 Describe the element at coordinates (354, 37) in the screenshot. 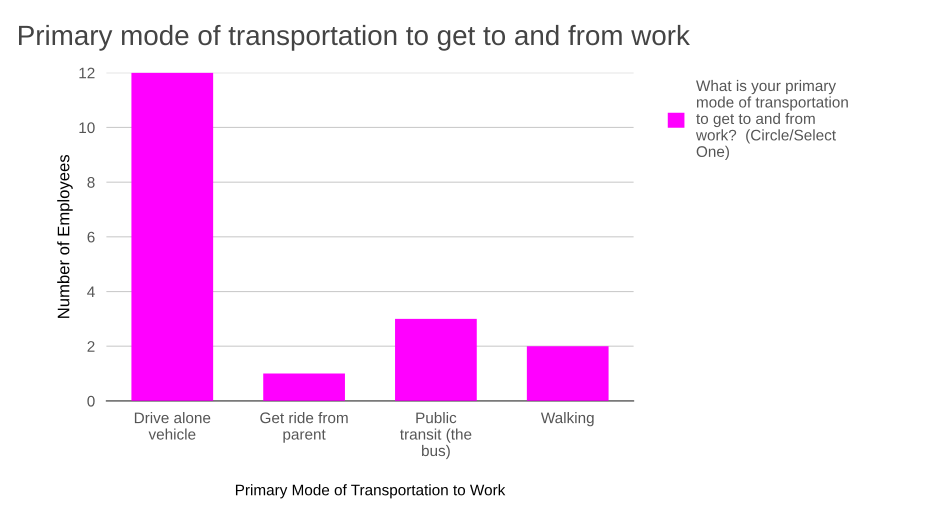

I see `chart-title: Primary mode of transportation to get to and from work` at that location.